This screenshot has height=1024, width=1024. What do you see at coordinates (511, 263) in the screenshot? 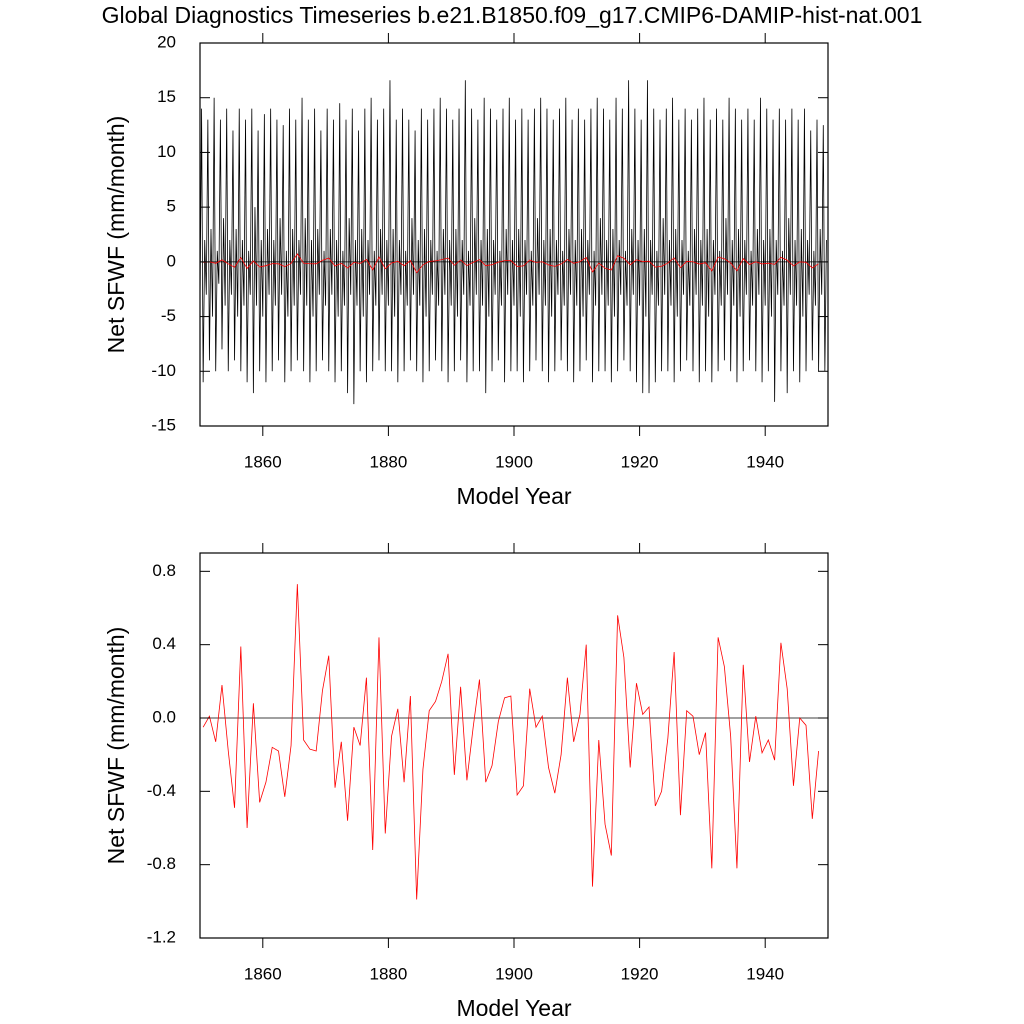
I see `data-line` at bounding box center [511, 263].